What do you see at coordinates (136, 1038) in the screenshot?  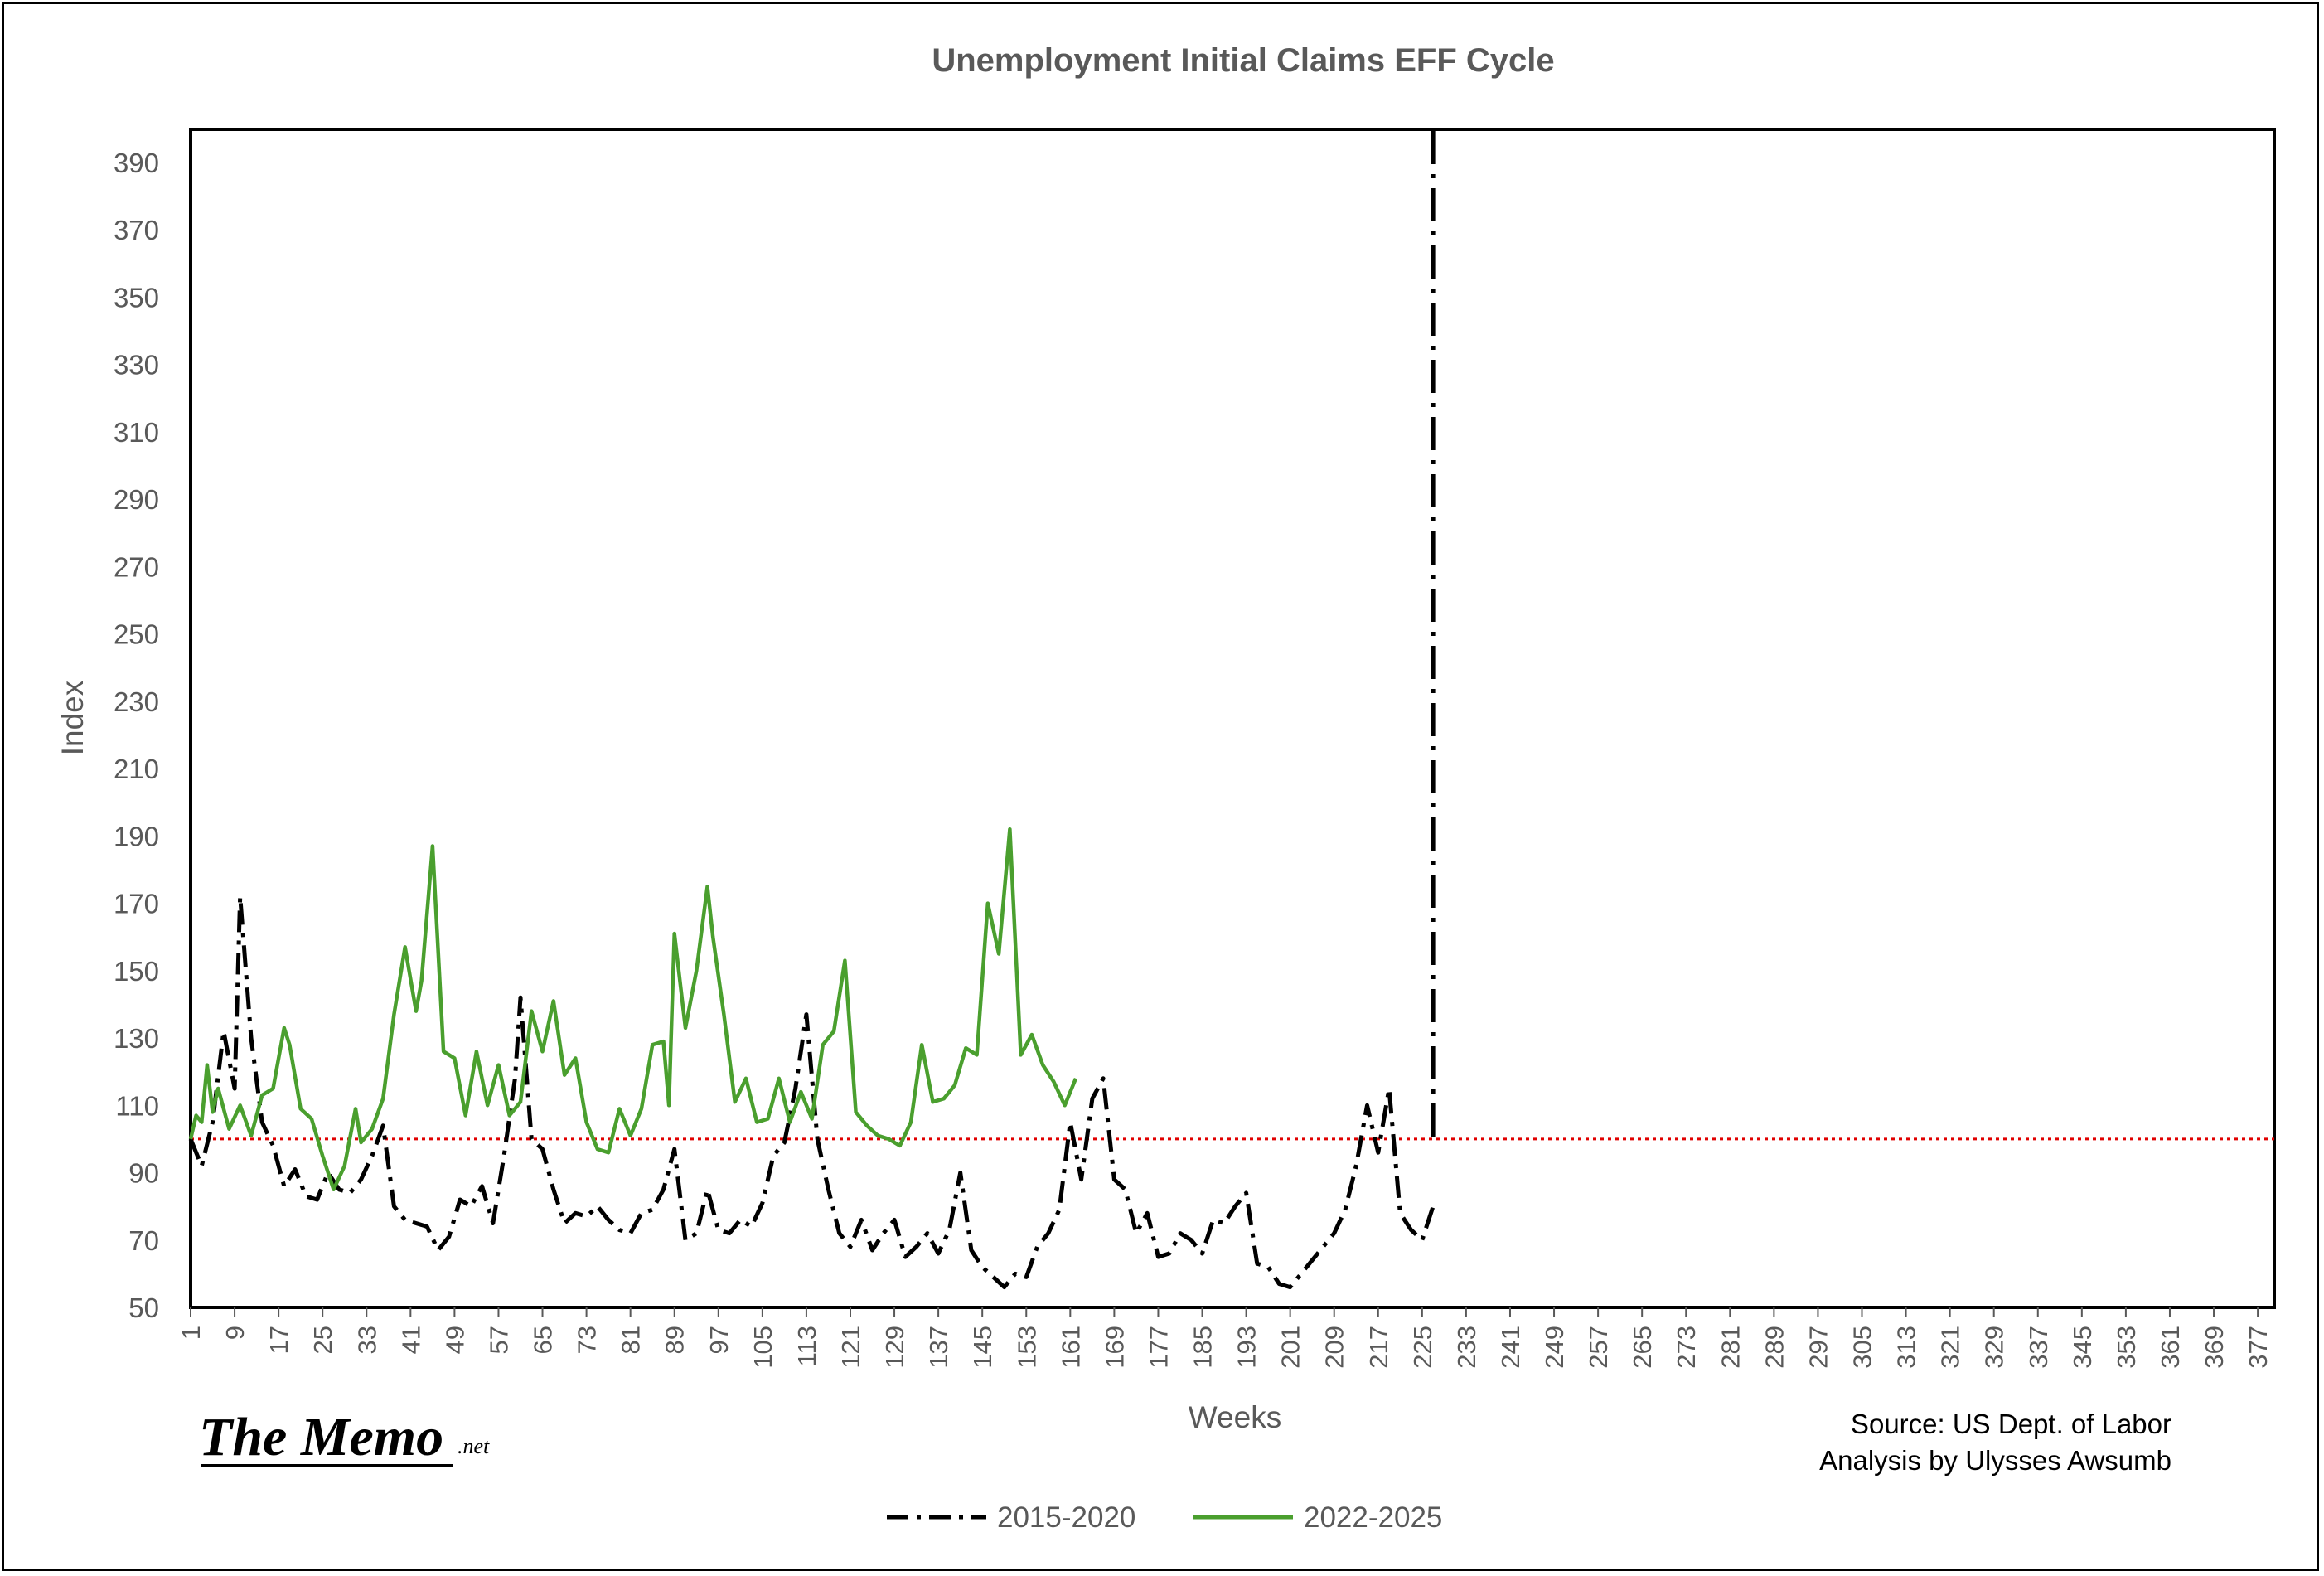 I see `y-tick-label: 130` at bounding box center [136, 1038].